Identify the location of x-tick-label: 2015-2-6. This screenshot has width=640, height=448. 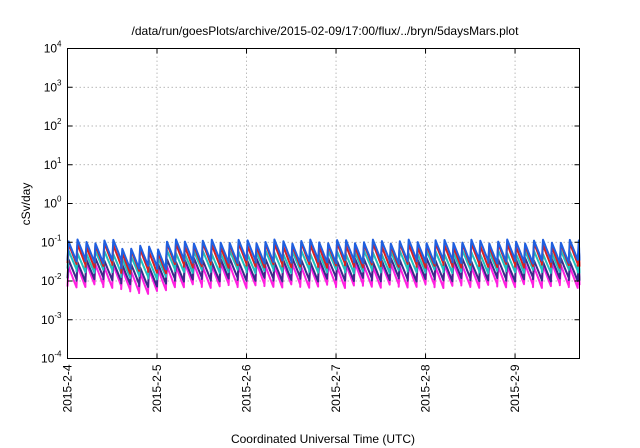
(247, 388).